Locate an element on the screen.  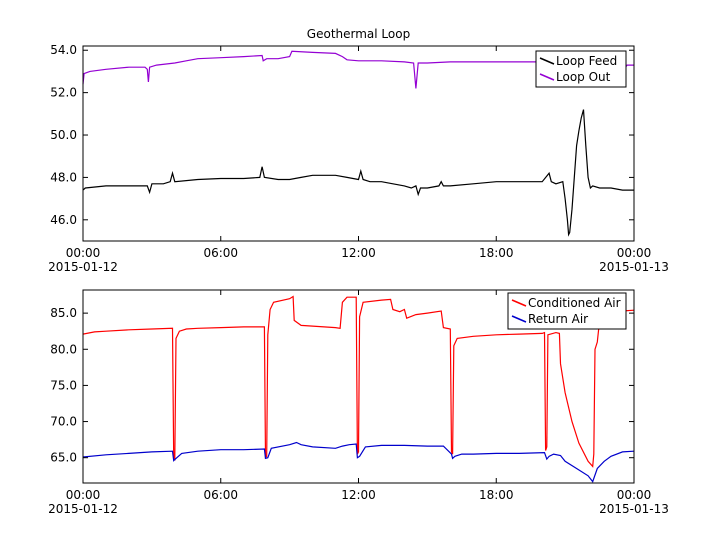
y-tick-label: 80.0 is located at coordinates (63, 349).